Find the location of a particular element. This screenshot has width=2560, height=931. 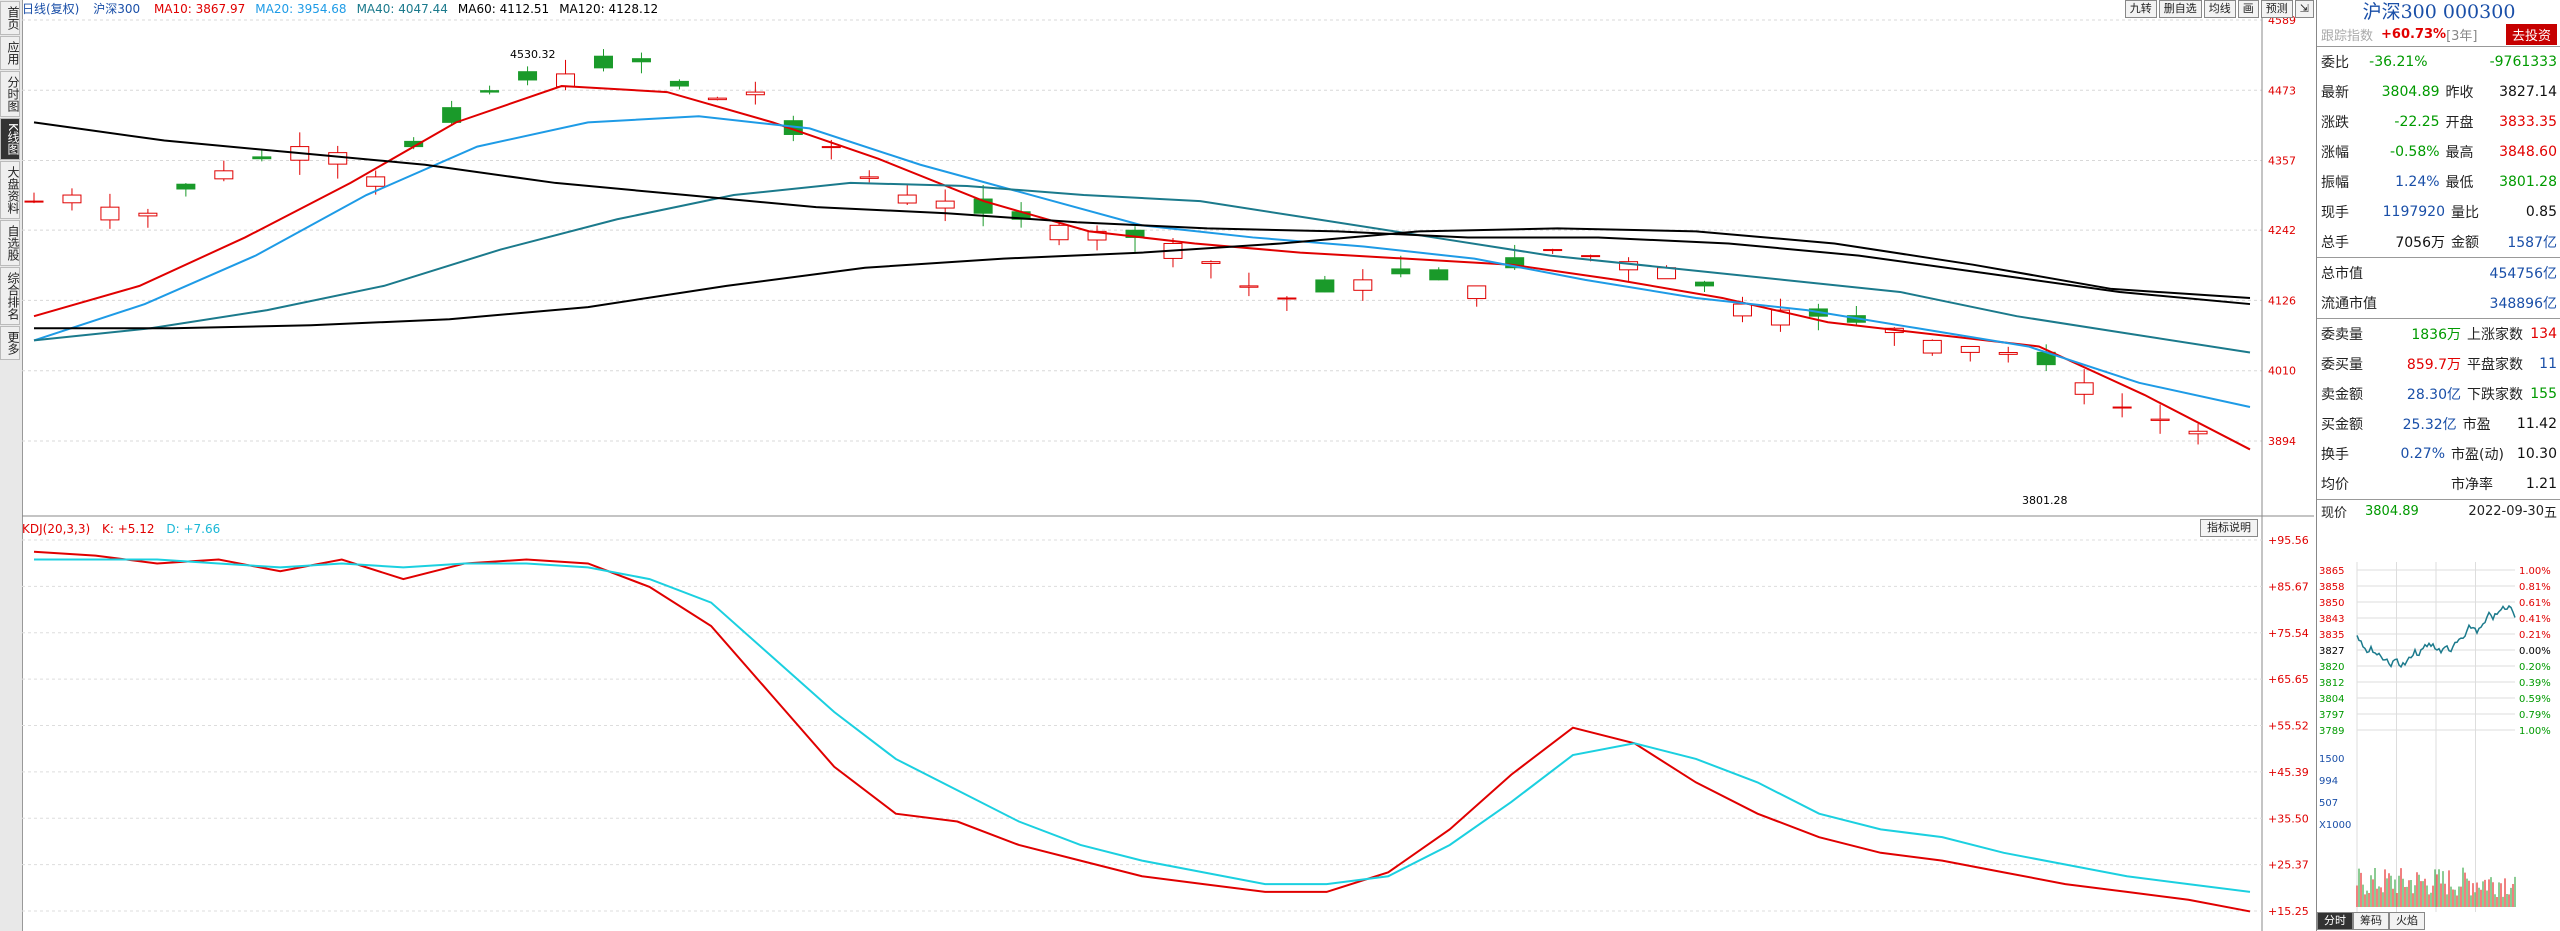

quote-row: 换手 0.27% 市盈(动) 10.30 is located at coordinates (2438, 454).